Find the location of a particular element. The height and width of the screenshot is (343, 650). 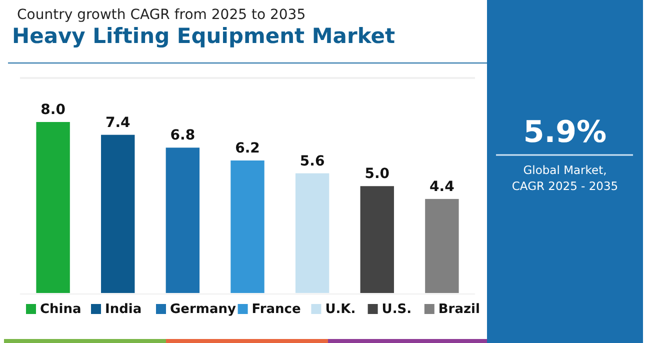

data-label: 4.4 is located at coordinates (442, 186).